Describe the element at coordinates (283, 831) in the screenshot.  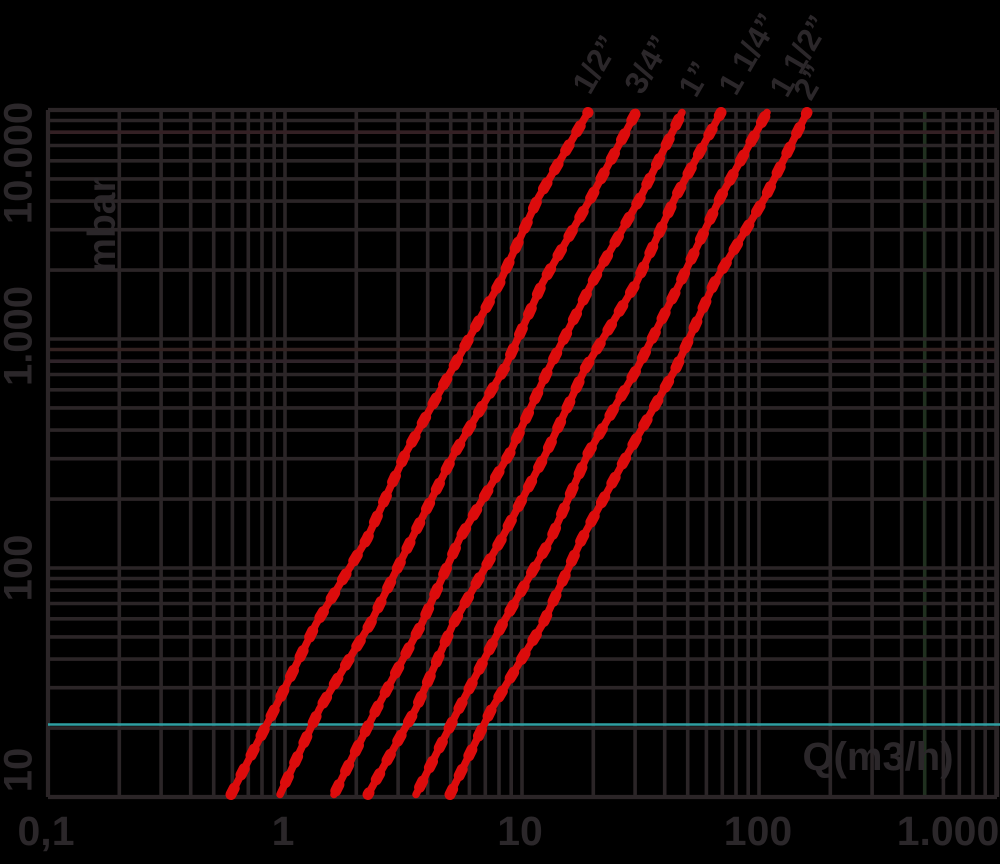
I see `svg-text: 1` at that location.